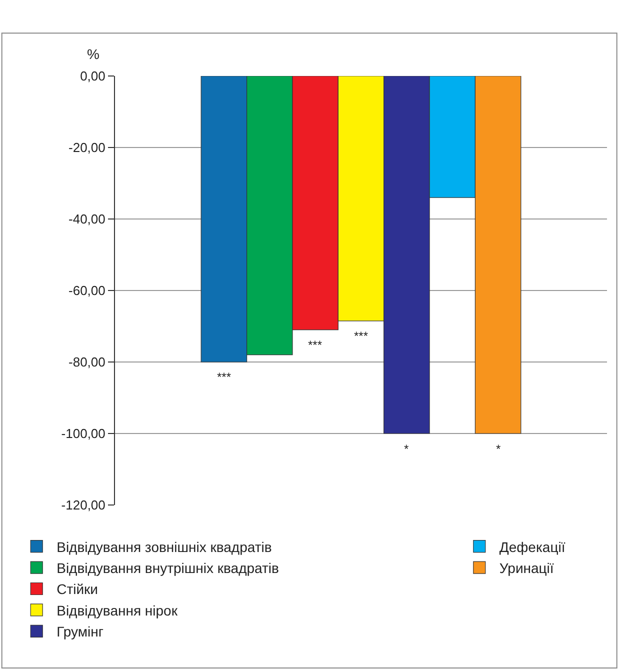  Describe the element at coordinates (87, 219) in the screenshot. I see `y-tick-label: -40,00` at that location.